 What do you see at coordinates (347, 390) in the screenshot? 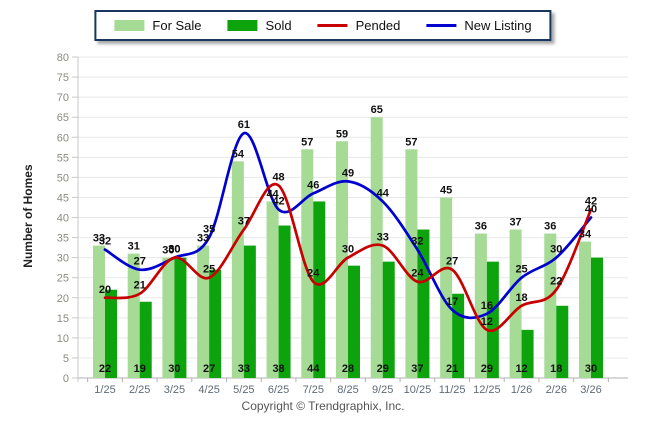
I see `x-axis-label: 8/25` at bounding box center [347, 390].